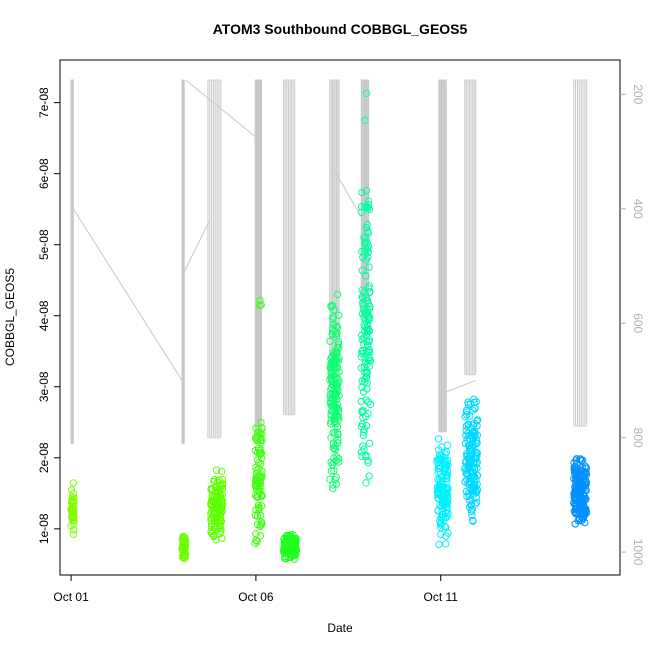  What do you see at coordinates (44, 173) in the screenshot?
I see `y-tick-label: 6e-08` at bounding box center [44, 173].